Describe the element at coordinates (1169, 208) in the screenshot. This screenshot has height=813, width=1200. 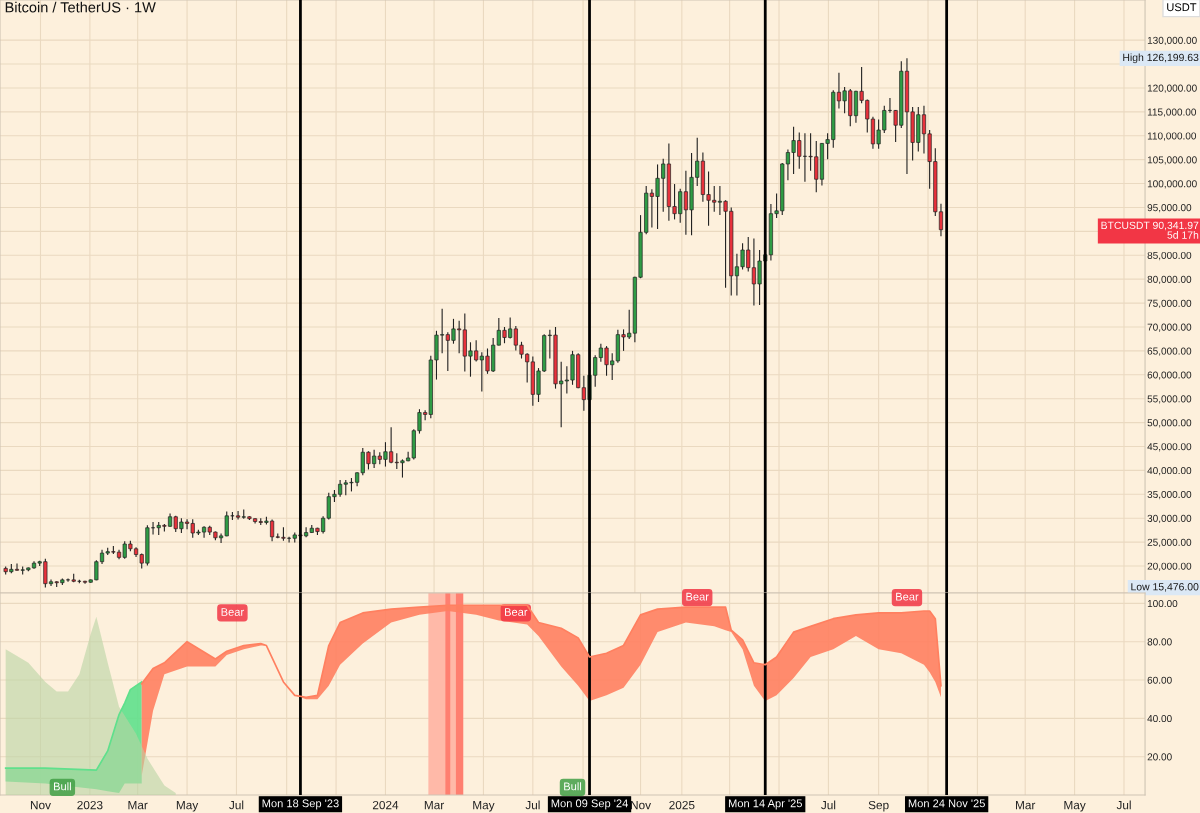
I see `y-tick-label: 95,000.00` at that location.